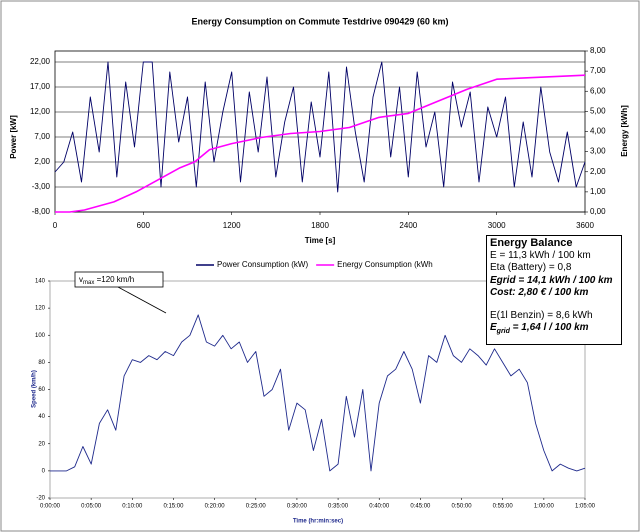 The height and width of the screenshot is (532, 640). What do you see at coordinates (55, 225) in the screenshot?
I see `x-tick-label: 0` at bounding box center [55, 225].